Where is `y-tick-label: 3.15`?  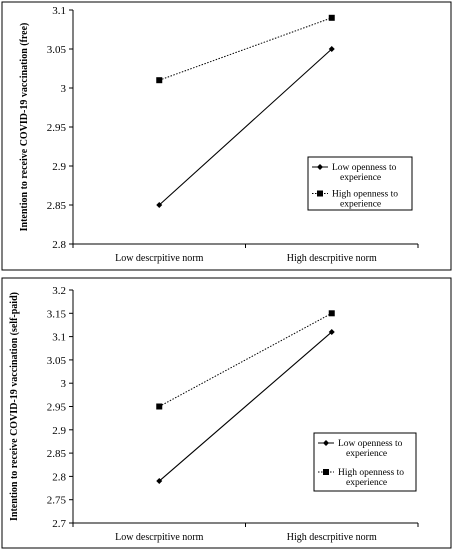
y-tick-label: 3.15 is located at coordinates (57, 314).